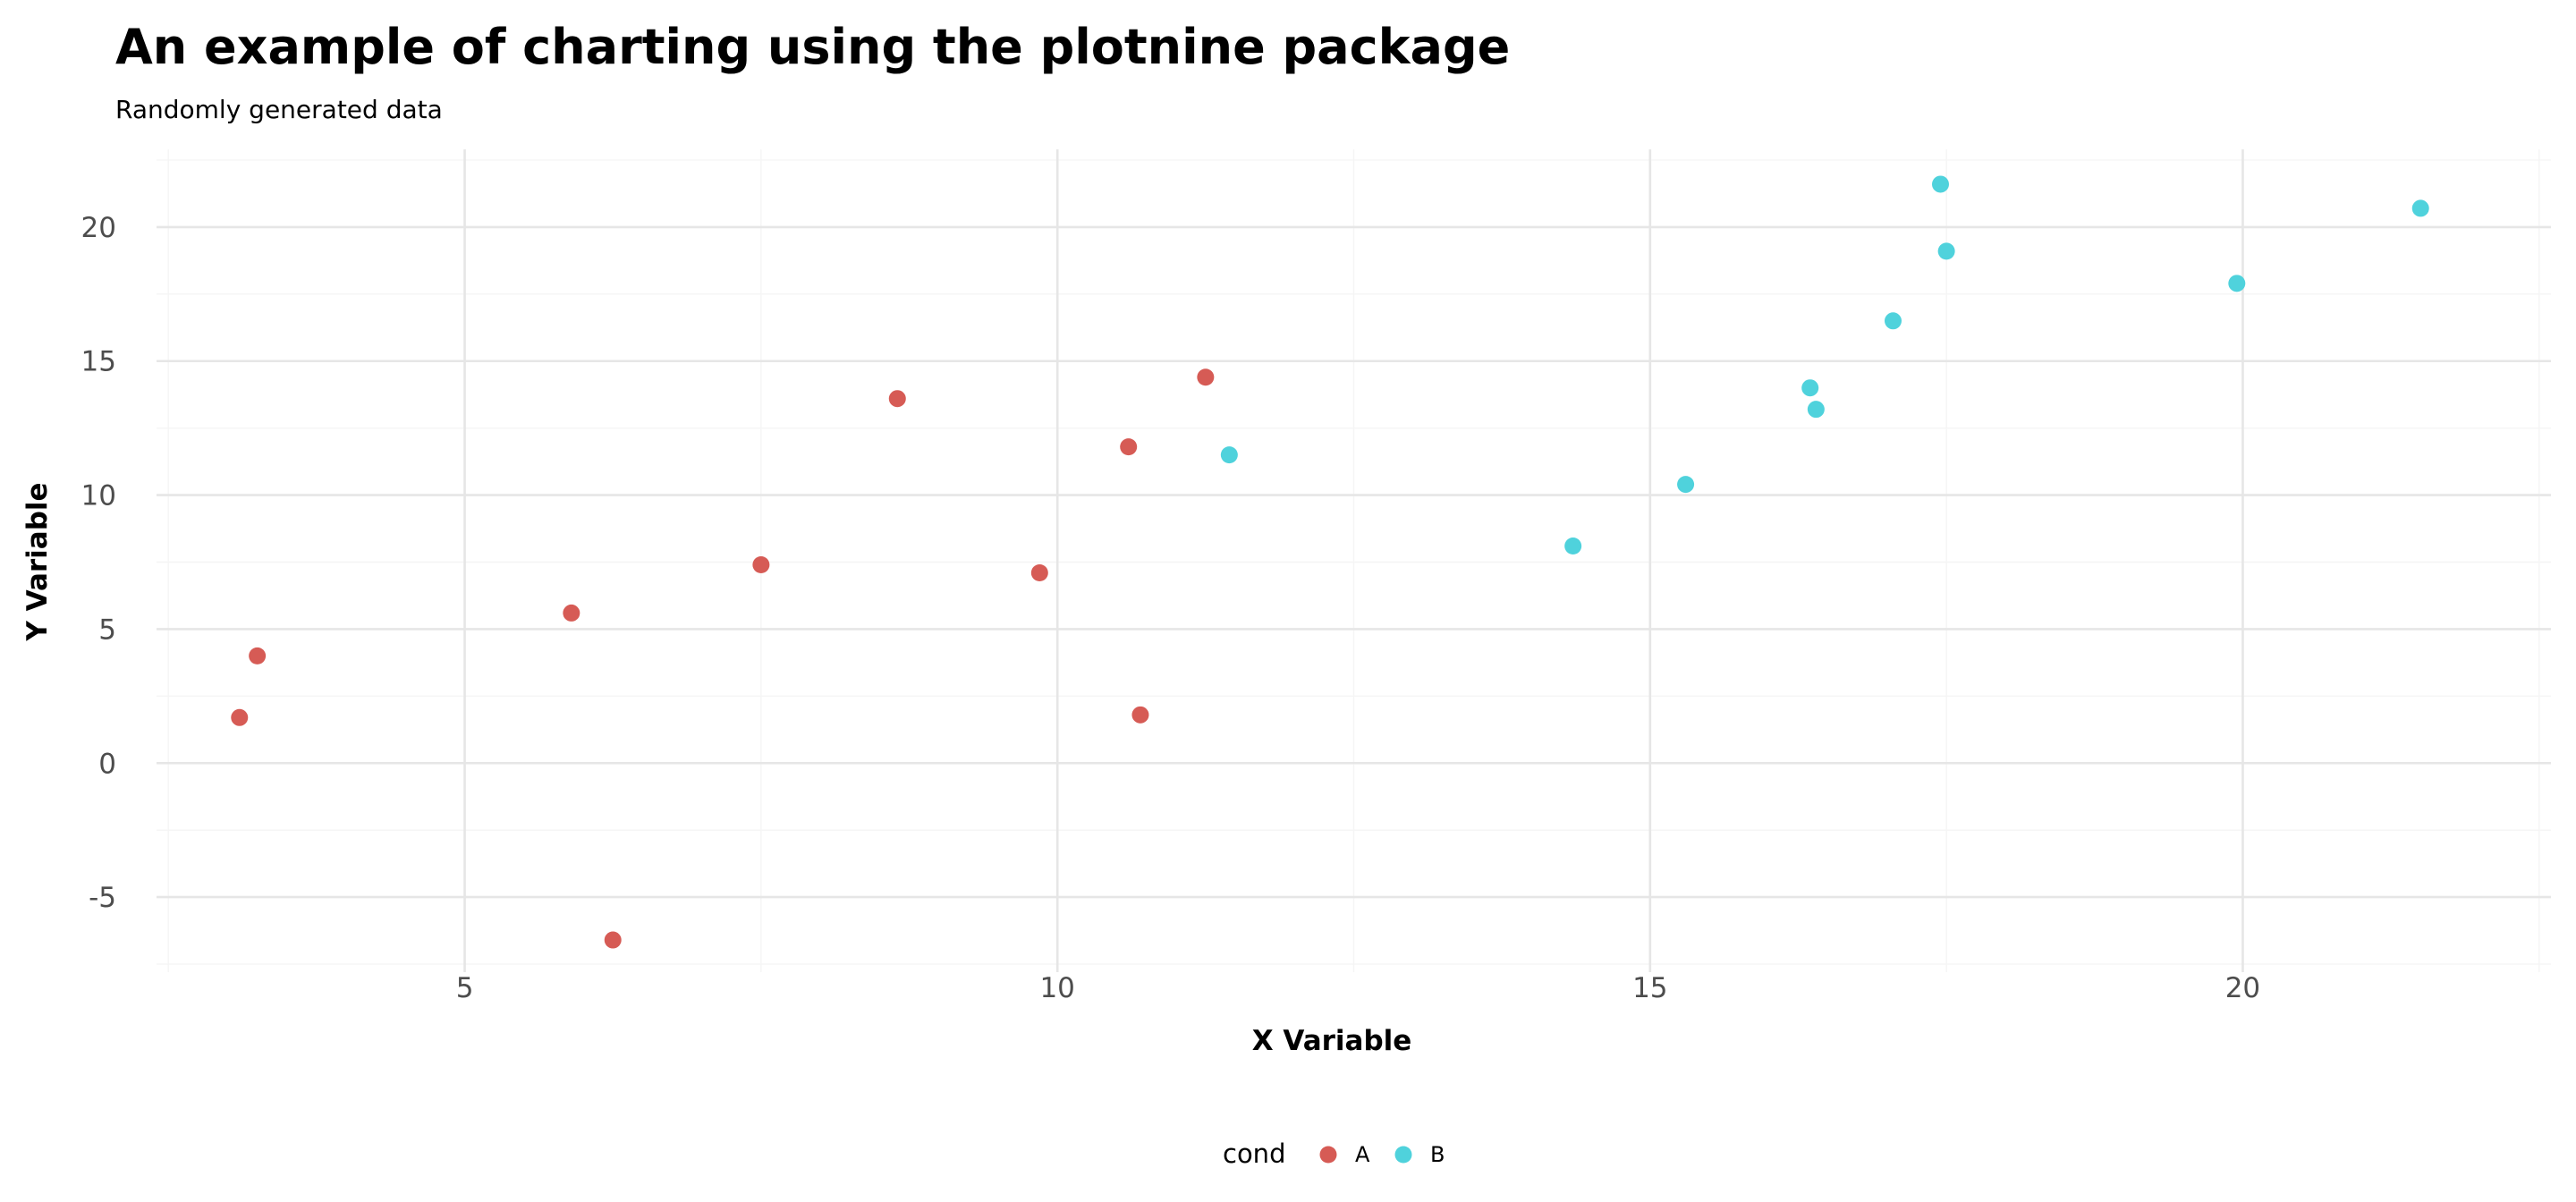  Describe the element at coordinates (107, 630) in the screenshot. I see `y-tick-label: 5` at that location.